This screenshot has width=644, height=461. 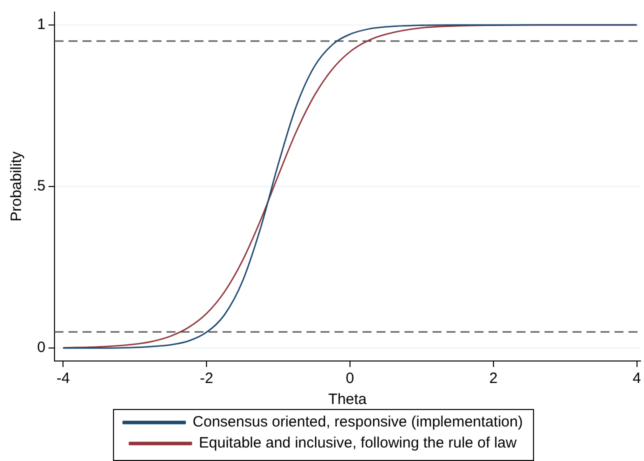 I want to click on y-tick-label: 1, so click(x=41, y=25).